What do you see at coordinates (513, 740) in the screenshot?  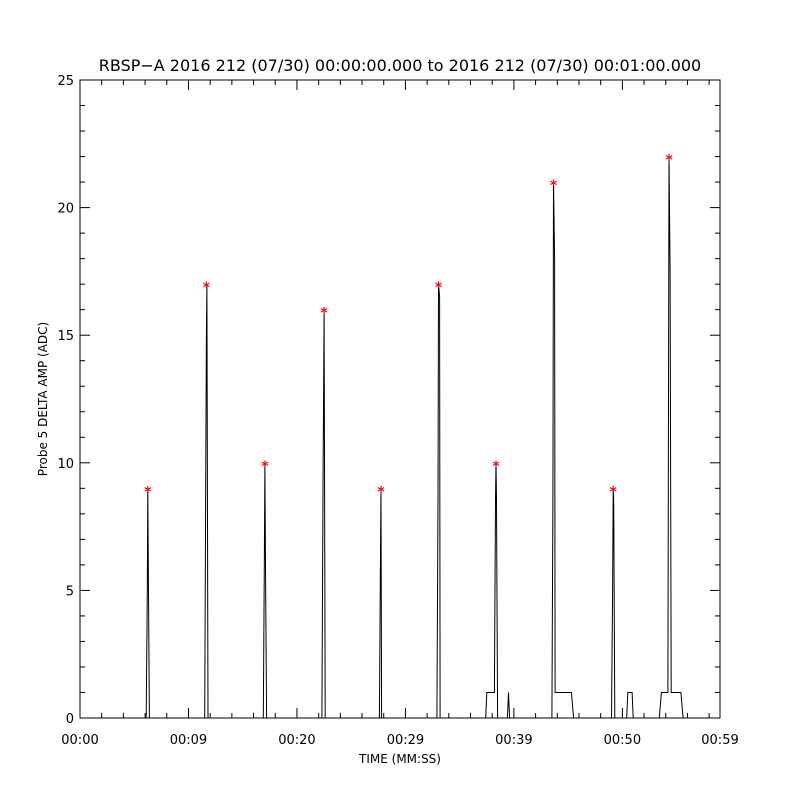 I see `x-tick-label: 00:39` at bounding box center [513, 740].